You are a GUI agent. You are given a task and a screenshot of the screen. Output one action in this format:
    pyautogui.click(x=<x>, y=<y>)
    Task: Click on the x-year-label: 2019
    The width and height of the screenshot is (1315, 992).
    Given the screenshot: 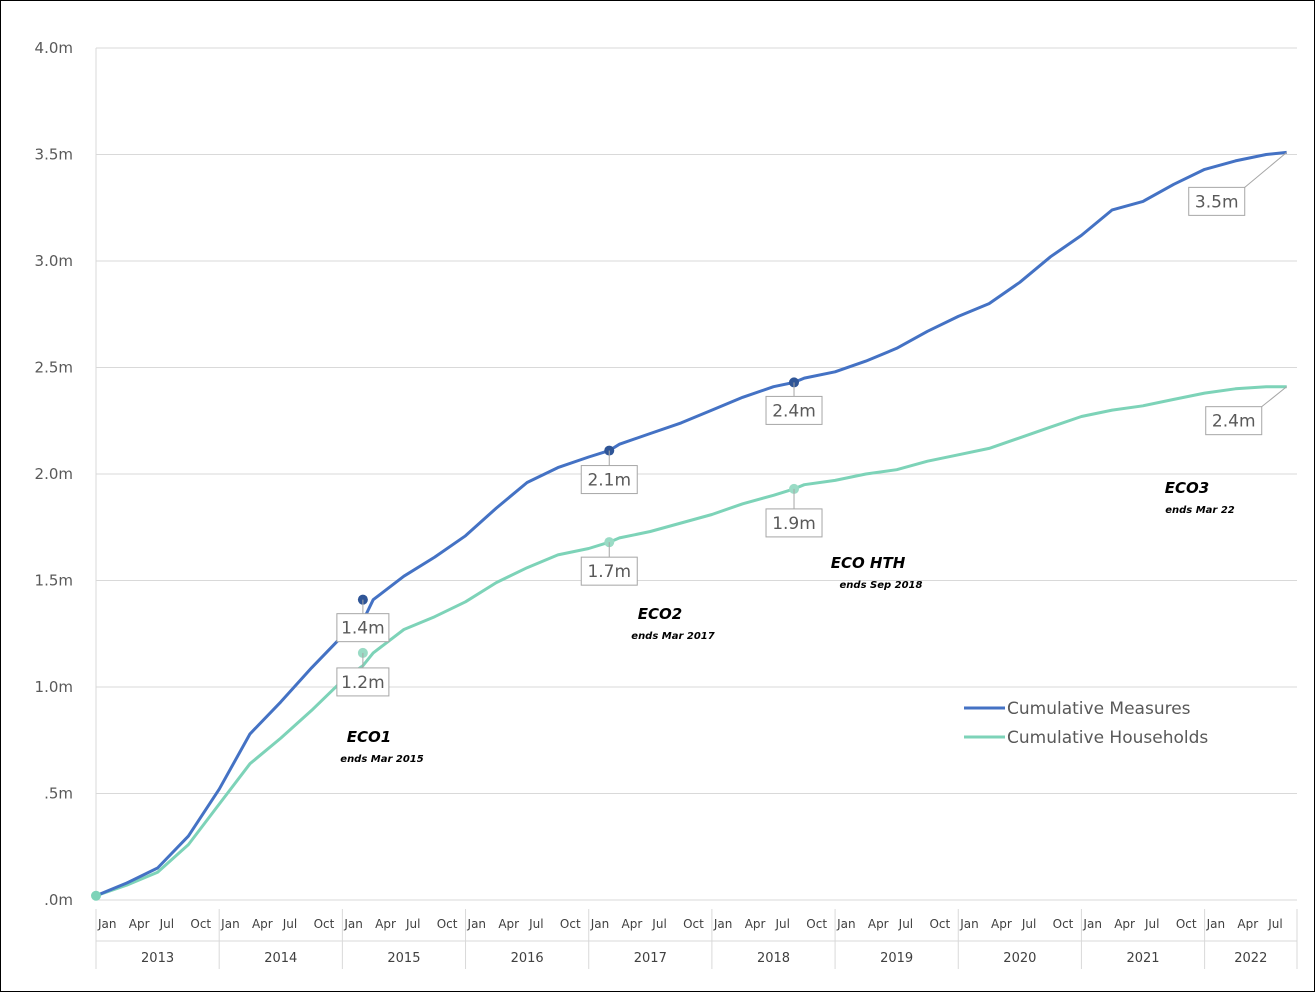 What is the action you would take?
    pyautogui.click(x=896, y=958)
    